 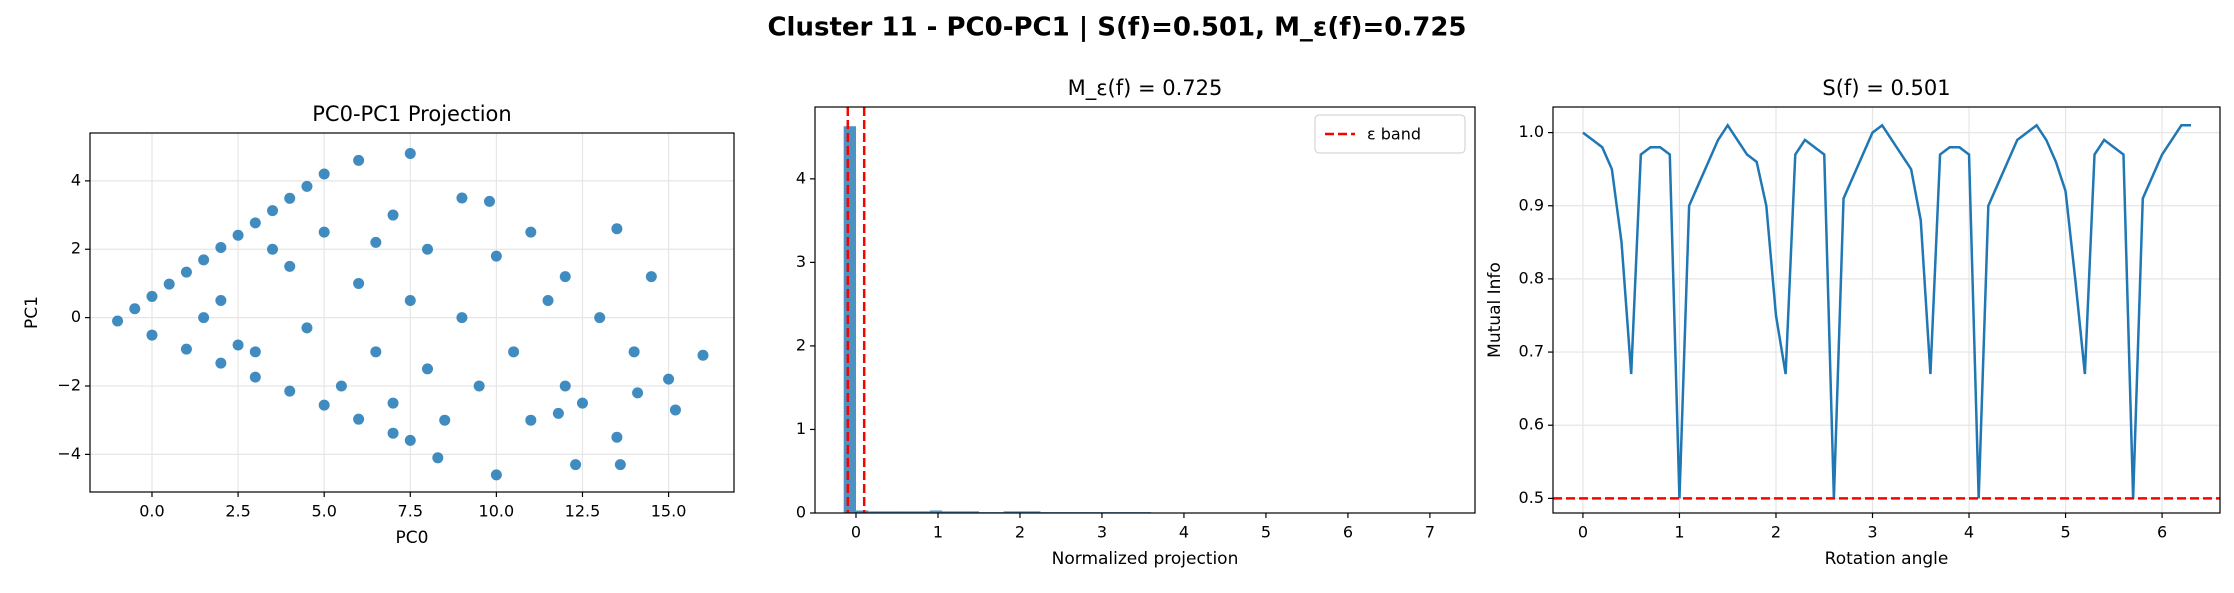 What do you see at coordinates (237, 511) in the screenshot?
I see `x-tick-label: 2.5` at bounding box center [237, 511].